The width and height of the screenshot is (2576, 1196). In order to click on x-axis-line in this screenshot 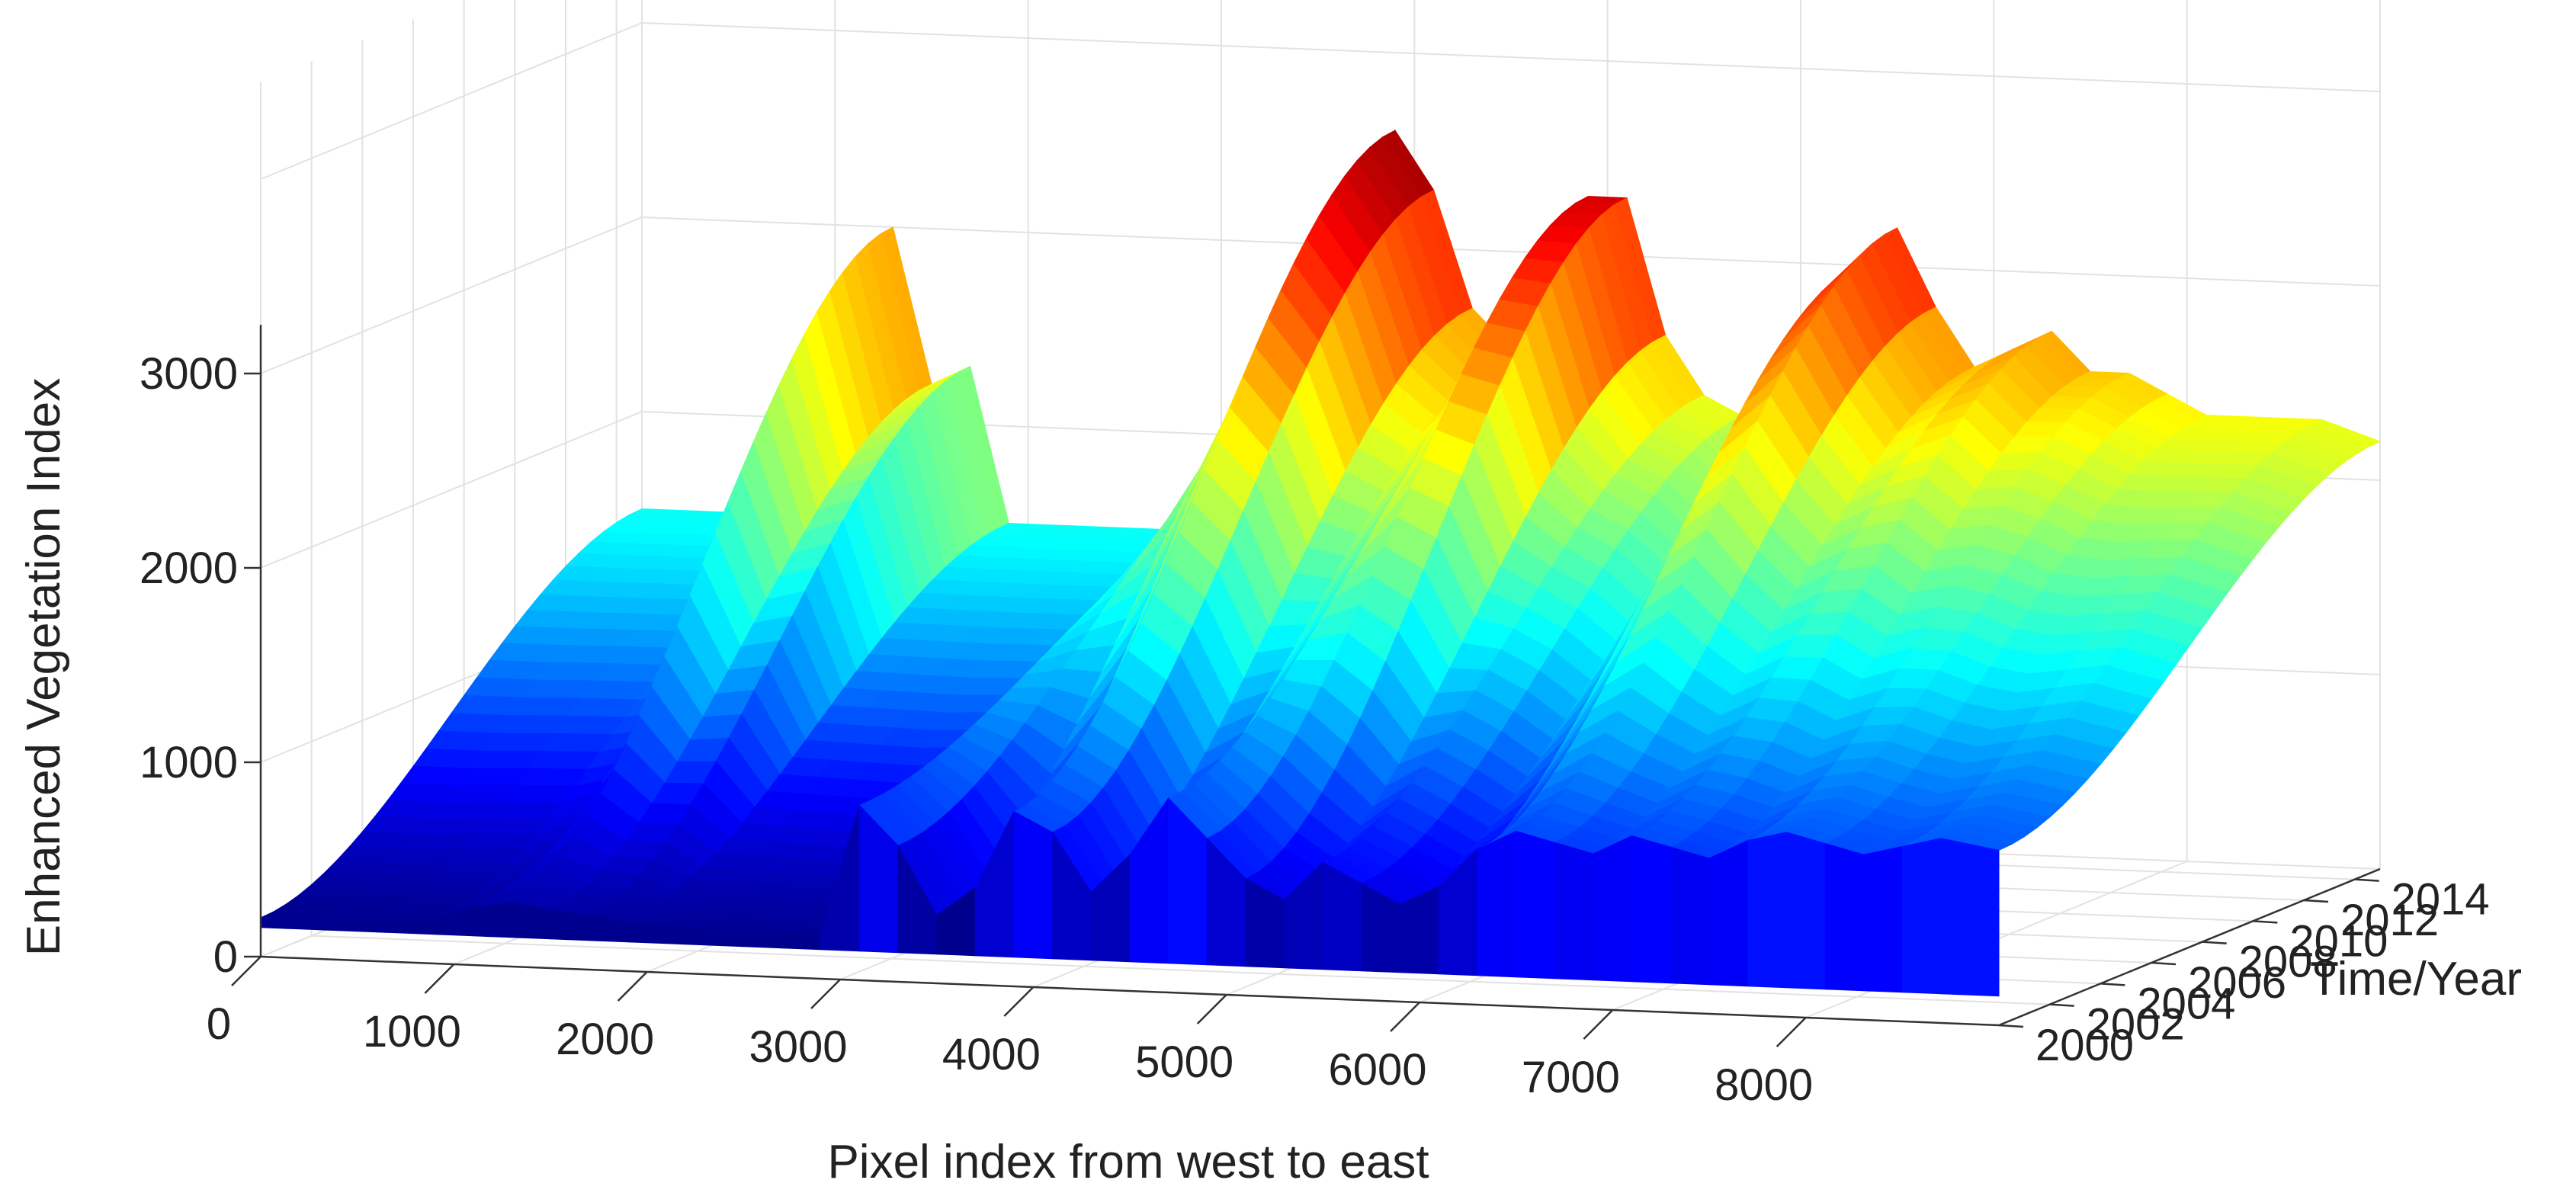, I will do `click(1130, 991)`.